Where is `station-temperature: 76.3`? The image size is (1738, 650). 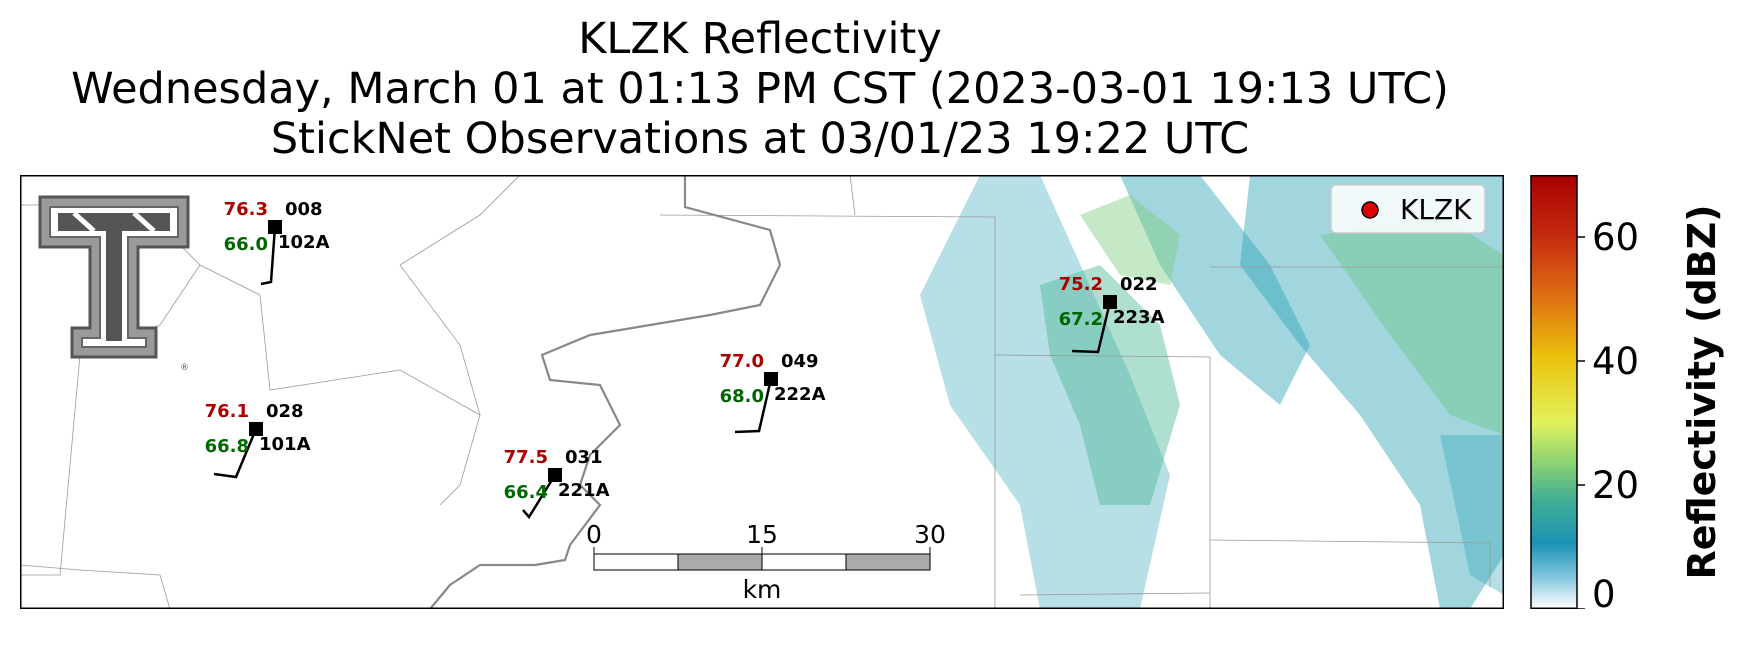 station-temperature: 76.3 is located at coordinates (246, 209).